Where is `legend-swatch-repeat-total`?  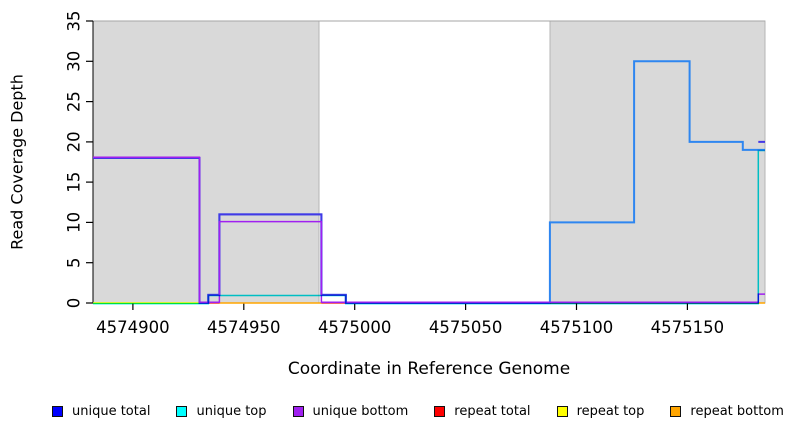 legend-swatch-repeat-total is located at coordinates (440, 411).